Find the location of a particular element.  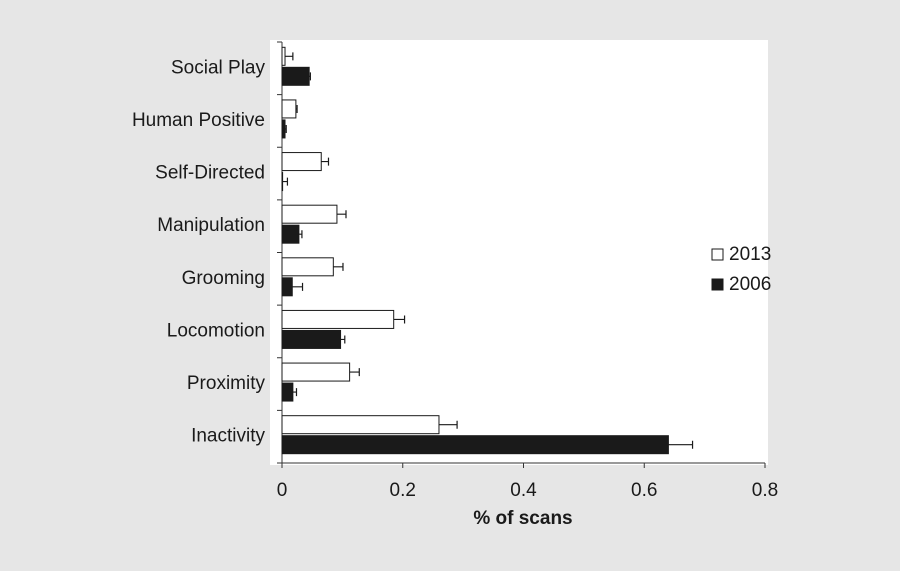

y-tick-label: Human Positive is located at coordinates (198, 120).